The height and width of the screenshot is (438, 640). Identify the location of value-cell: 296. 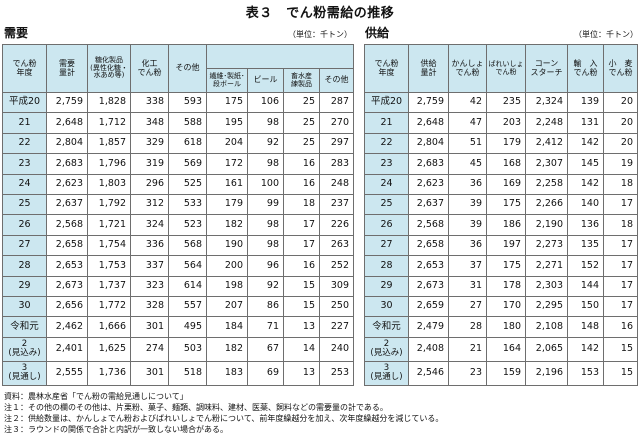
(149, 184).